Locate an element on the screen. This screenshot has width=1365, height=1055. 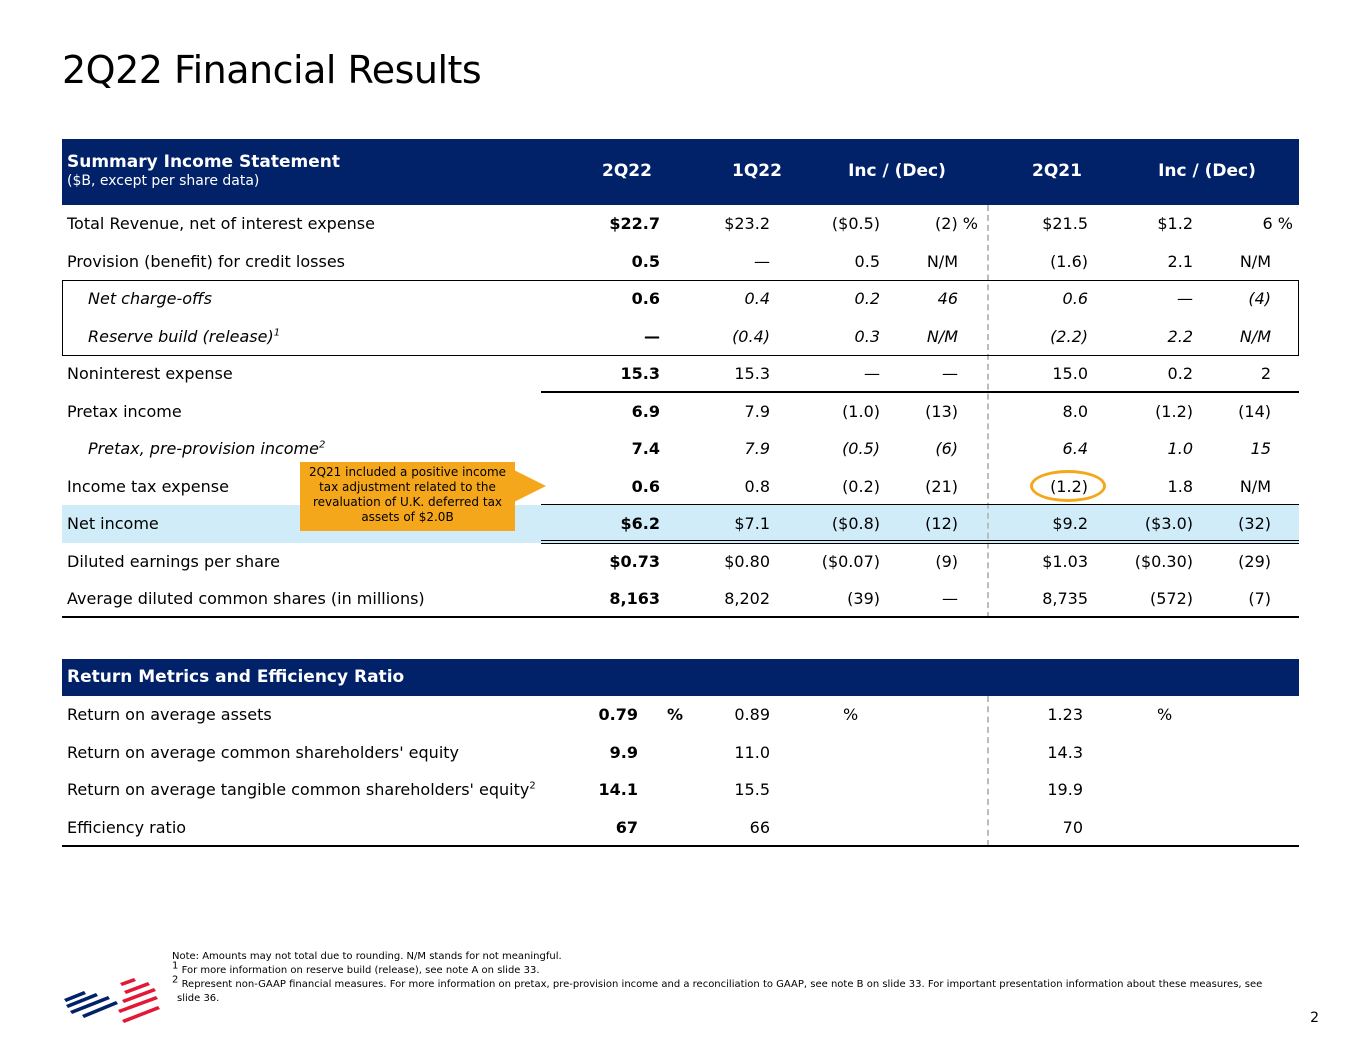
cell-v2q21: $1.03 is located at coordinates (1065, 561).